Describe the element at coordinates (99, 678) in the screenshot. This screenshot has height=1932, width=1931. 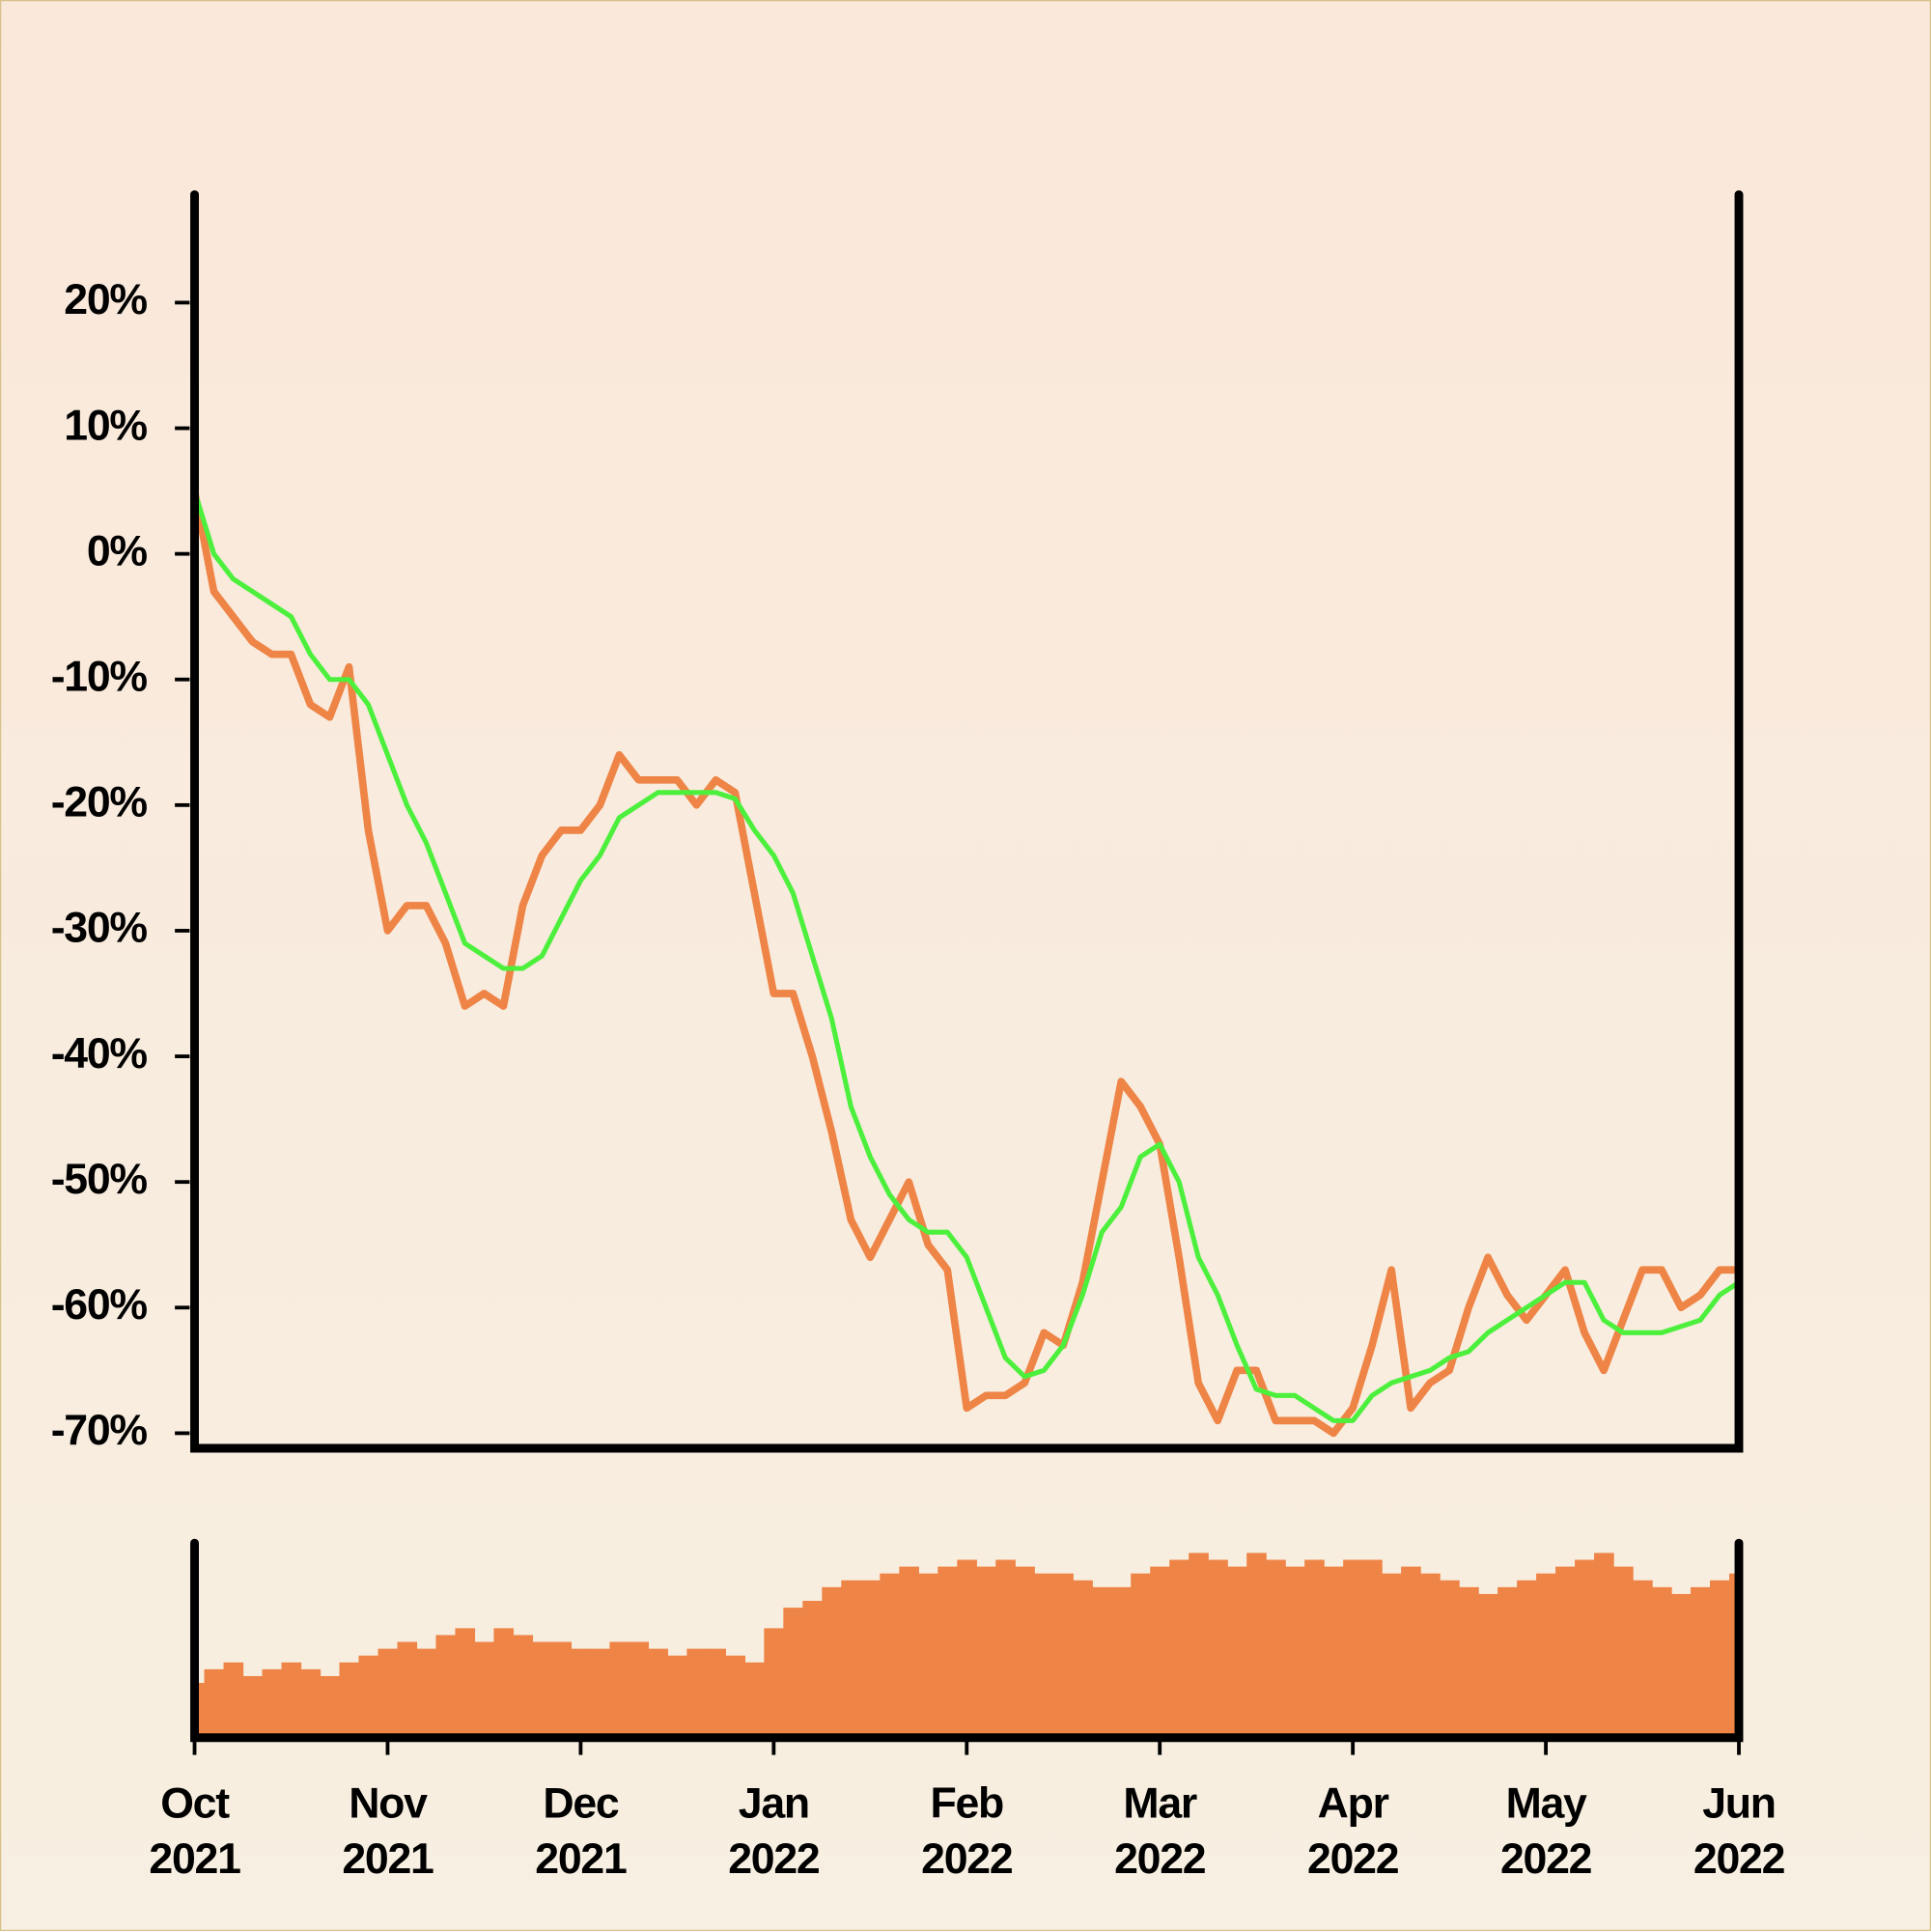
I see `y-tick-label: -10%` at that location.